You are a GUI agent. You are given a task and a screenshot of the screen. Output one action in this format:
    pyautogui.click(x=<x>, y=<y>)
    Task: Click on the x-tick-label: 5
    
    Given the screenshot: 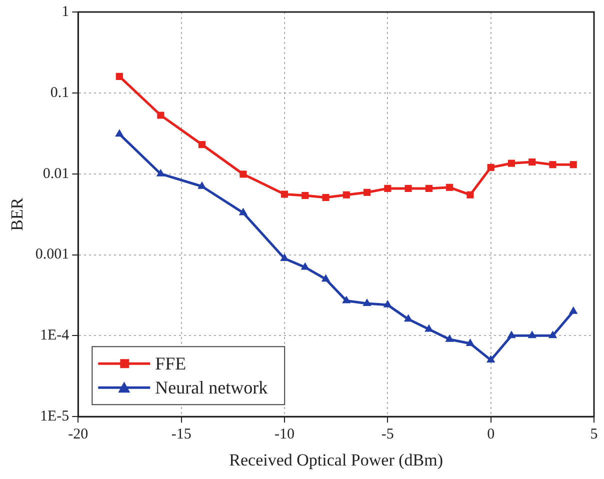 What is the action you would take?
    pyautogui.click(x=594, y=434)
    